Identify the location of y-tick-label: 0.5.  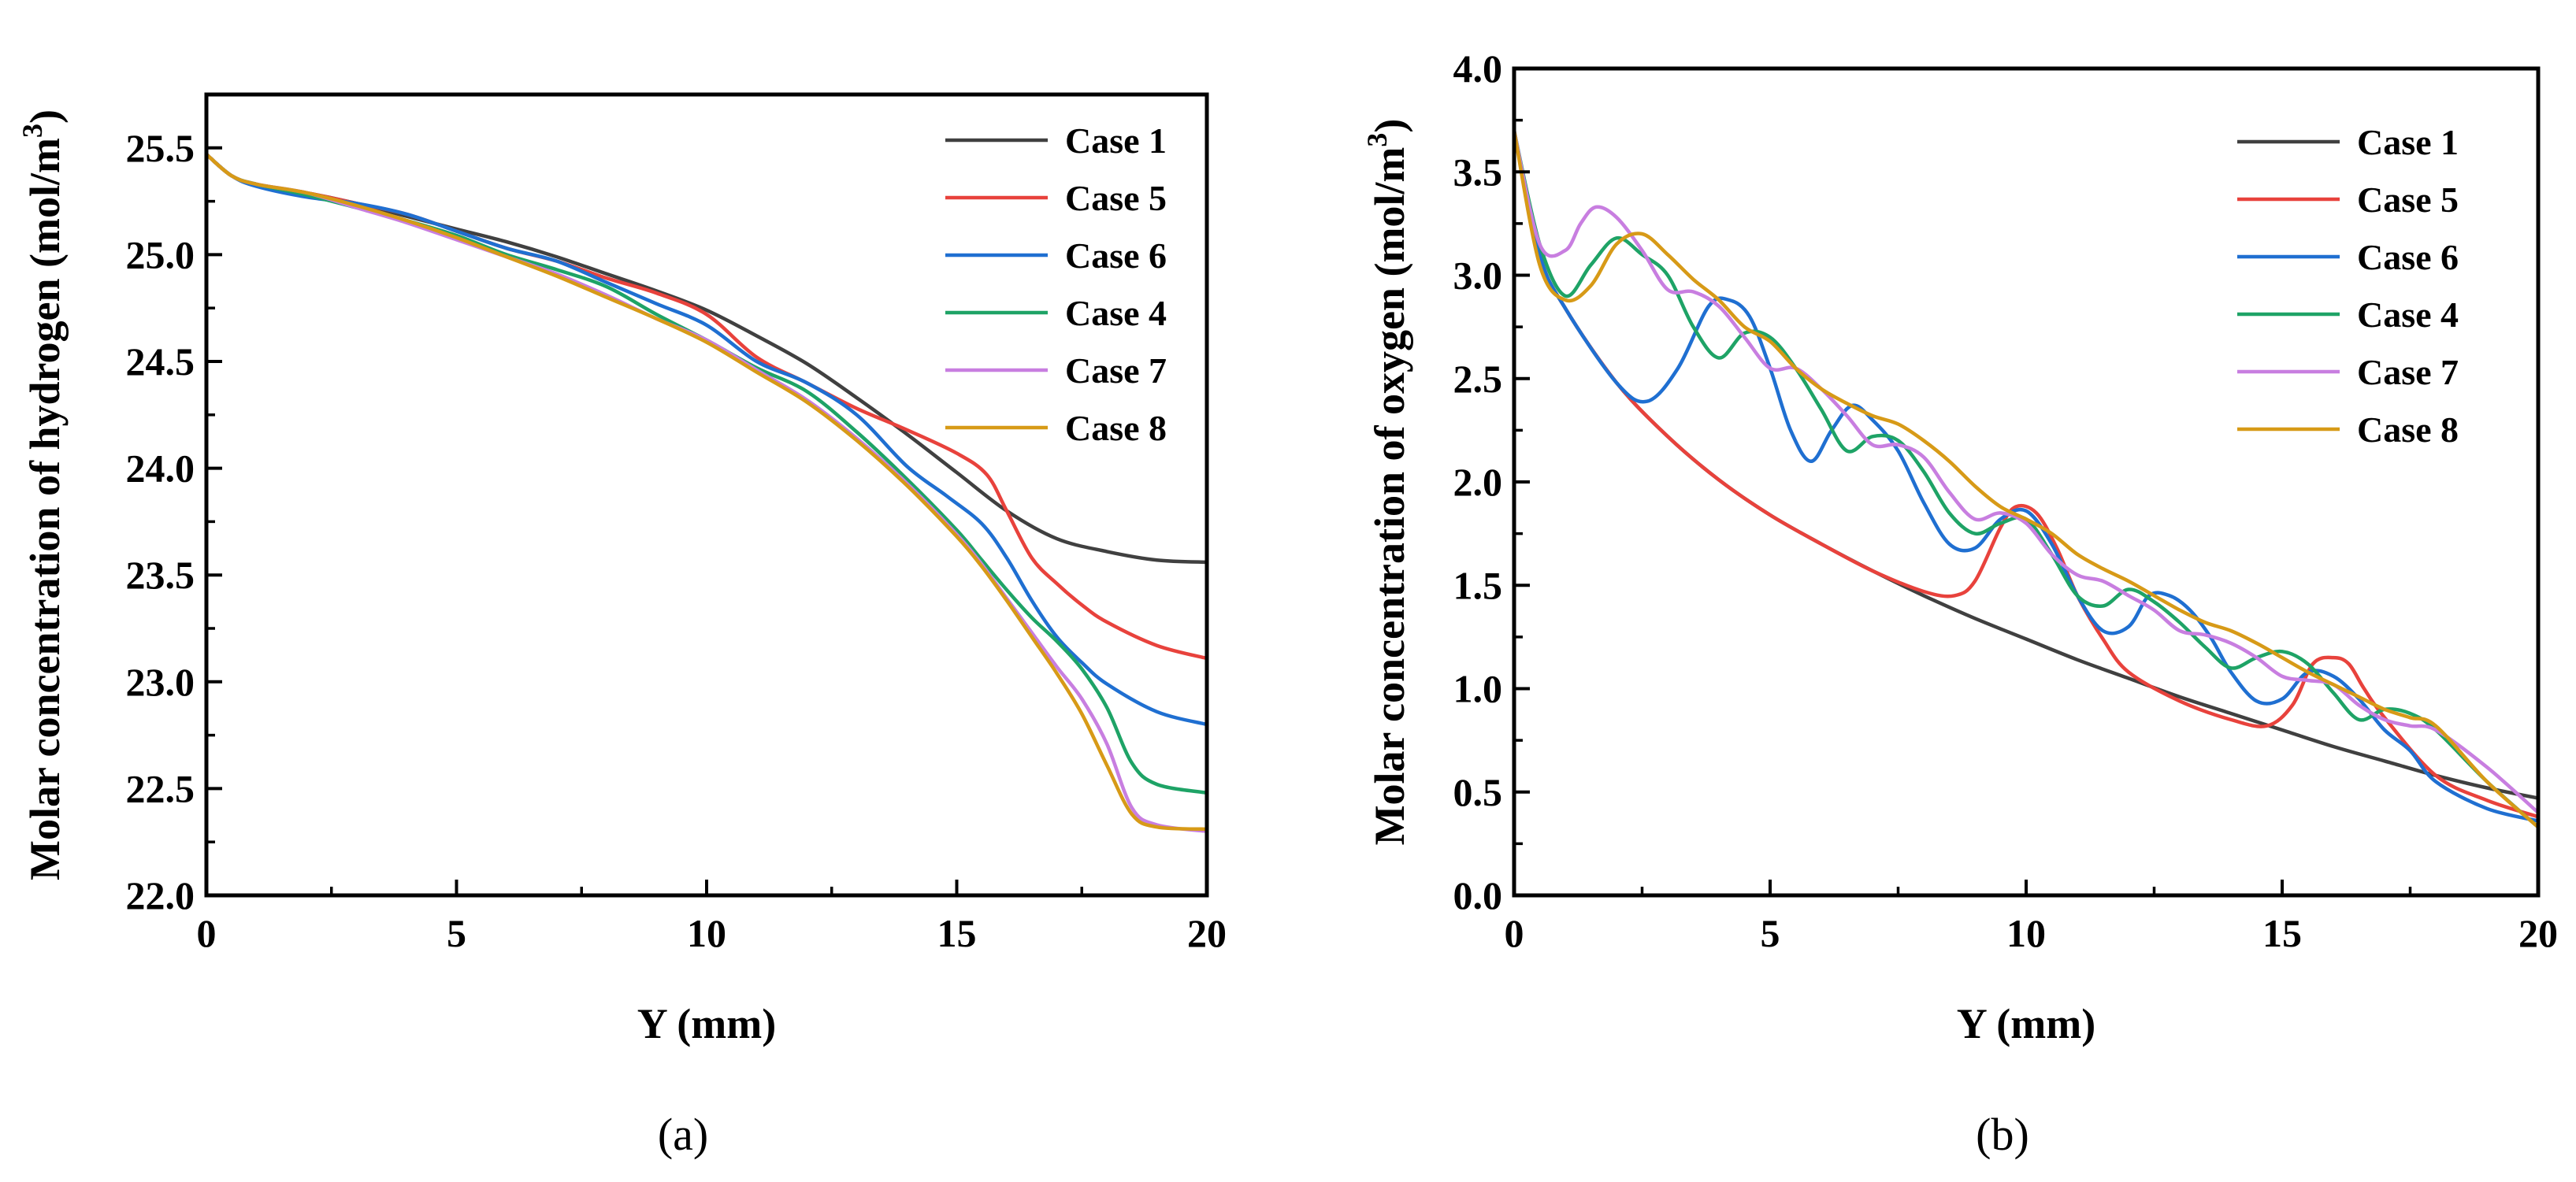
(1478, 792).